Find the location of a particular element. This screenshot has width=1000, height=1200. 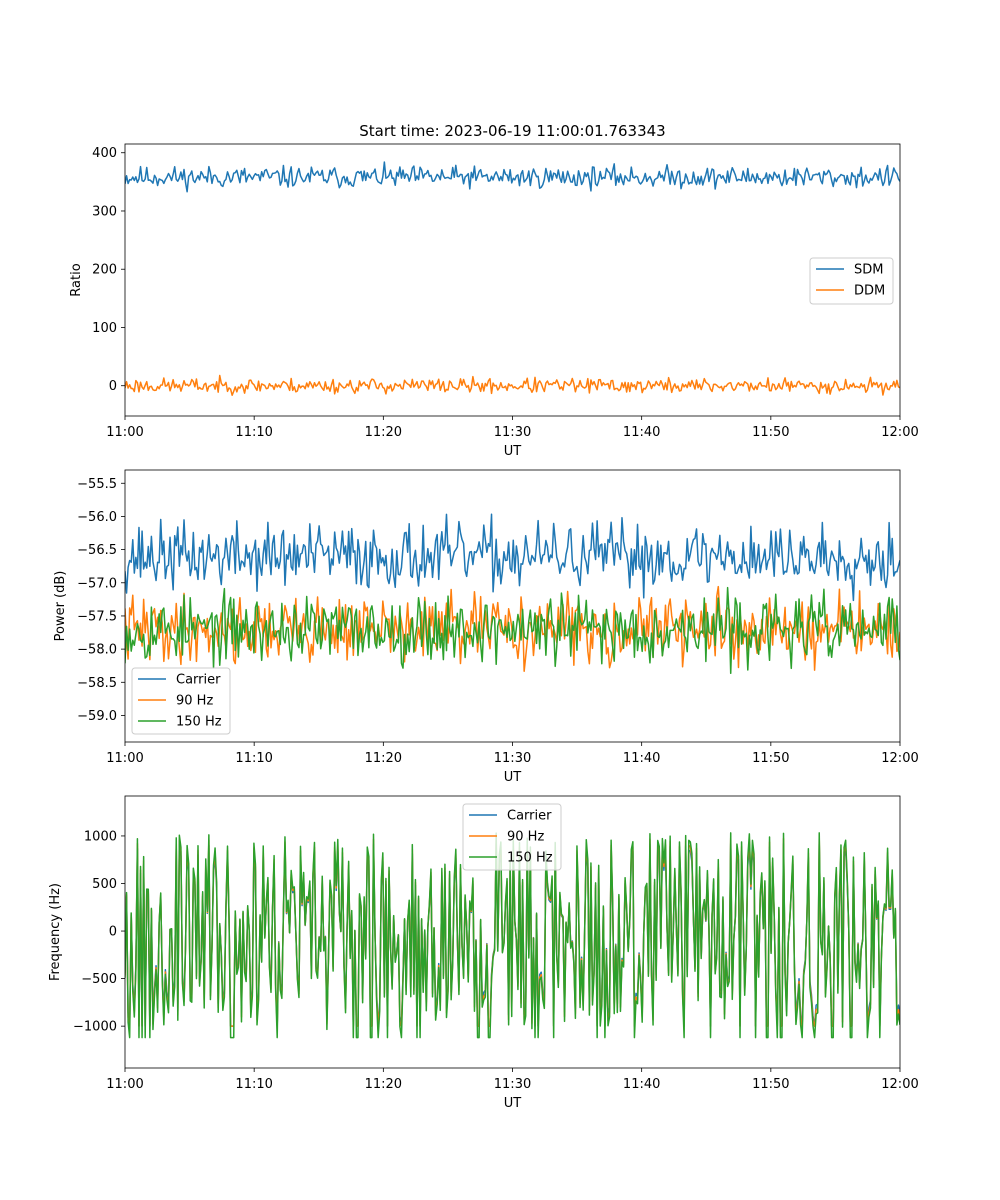

figure-title: Start time: 2023-06-19 11:00:01.763343 is located at coordinates (512, 131).